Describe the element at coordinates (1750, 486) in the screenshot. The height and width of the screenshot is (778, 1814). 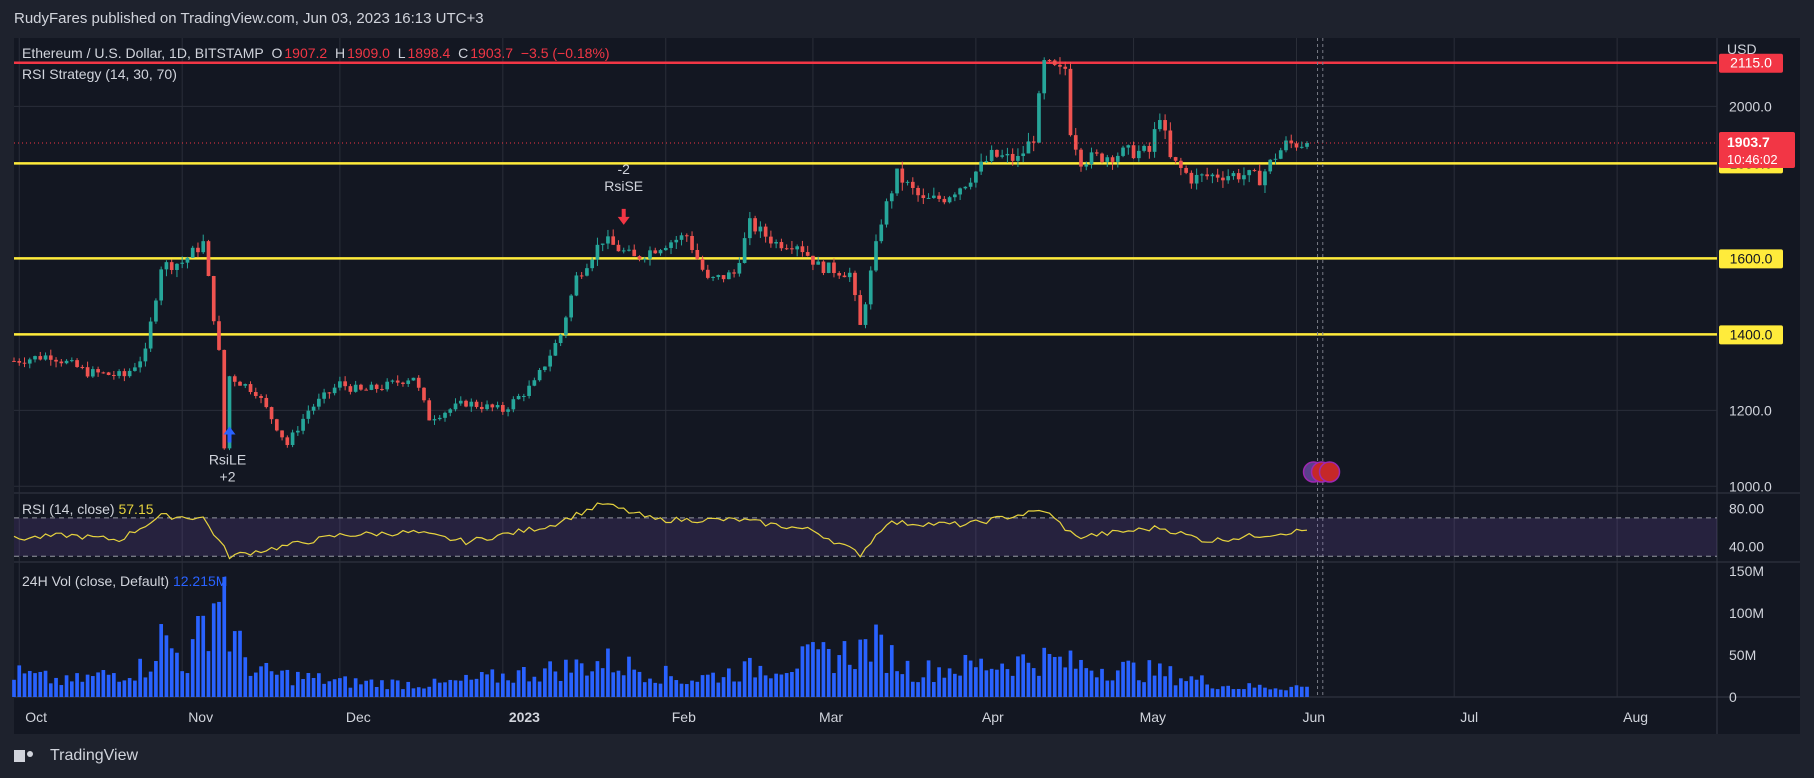
I see `price-axis-label: 1000.0` at that location.